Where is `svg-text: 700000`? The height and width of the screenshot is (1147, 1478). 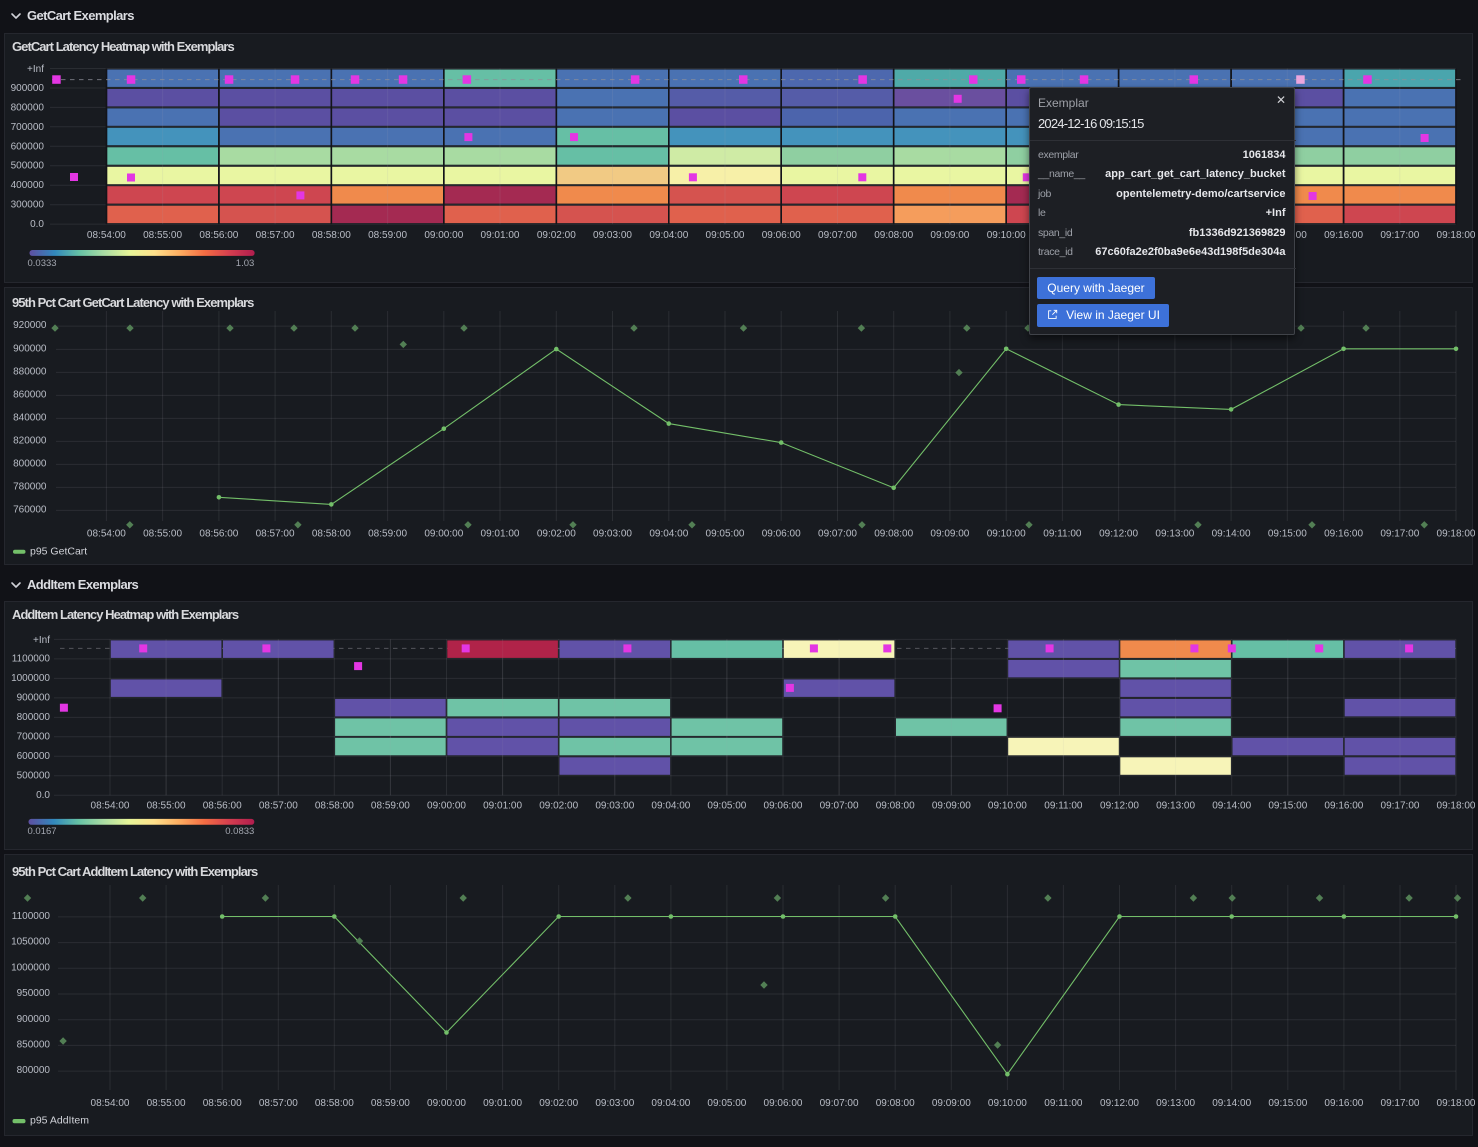 svg-text: 700000 is located at coordinates (28, 127).